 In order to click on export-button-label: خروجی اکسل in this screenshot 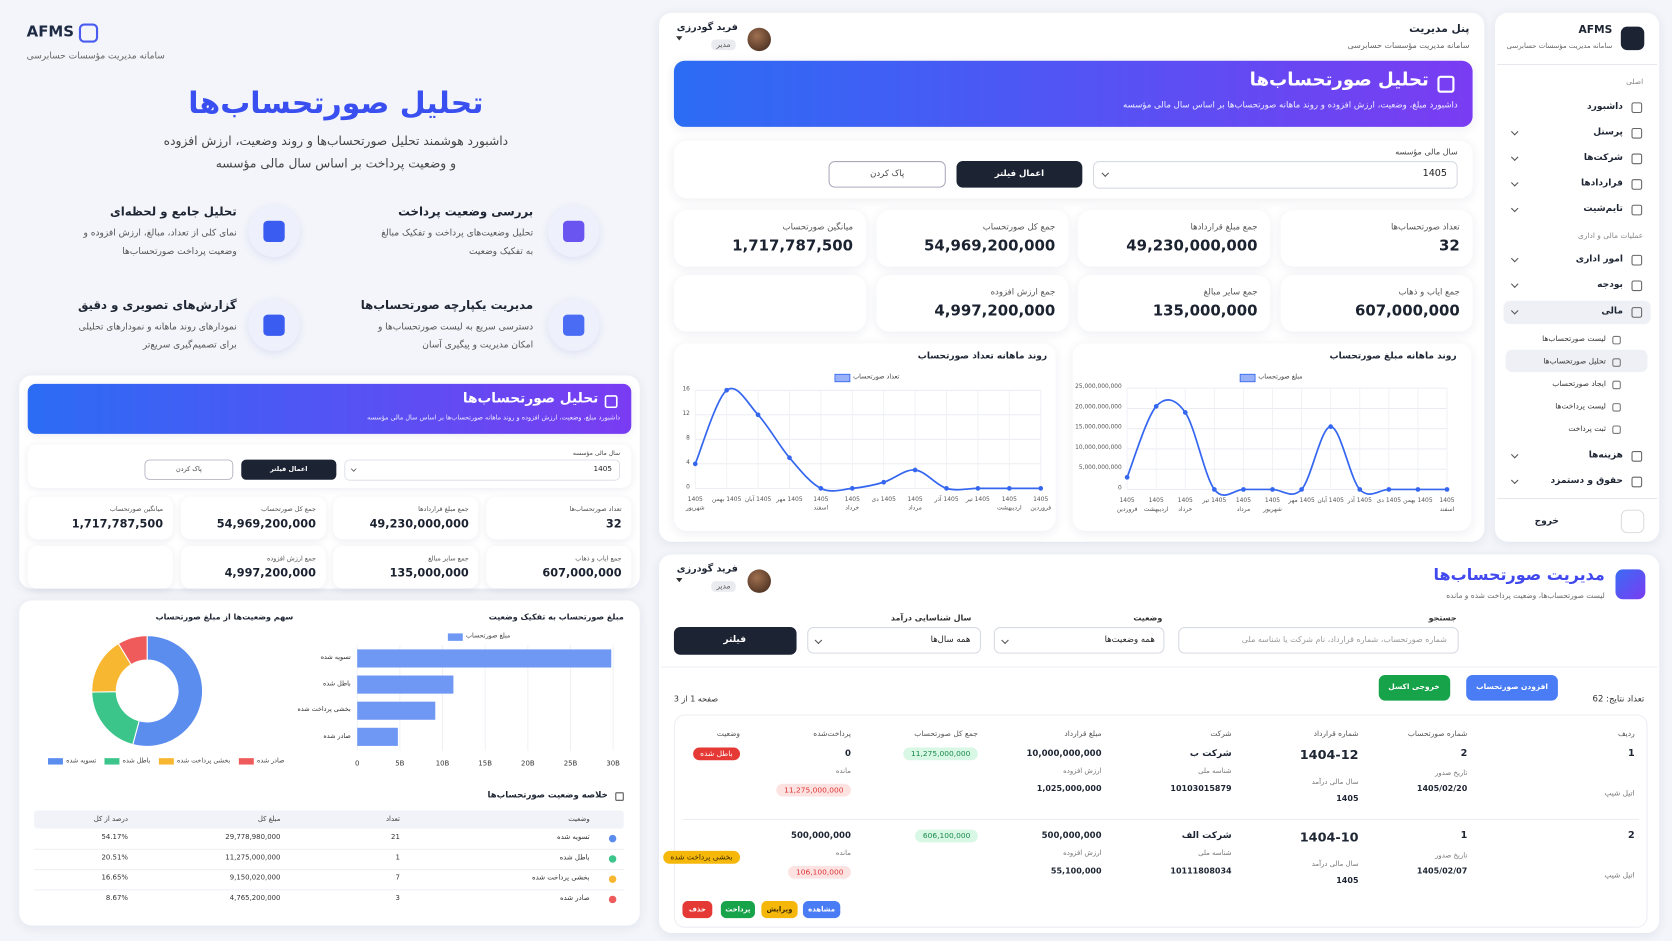, I will do `click(1414, 686)`.